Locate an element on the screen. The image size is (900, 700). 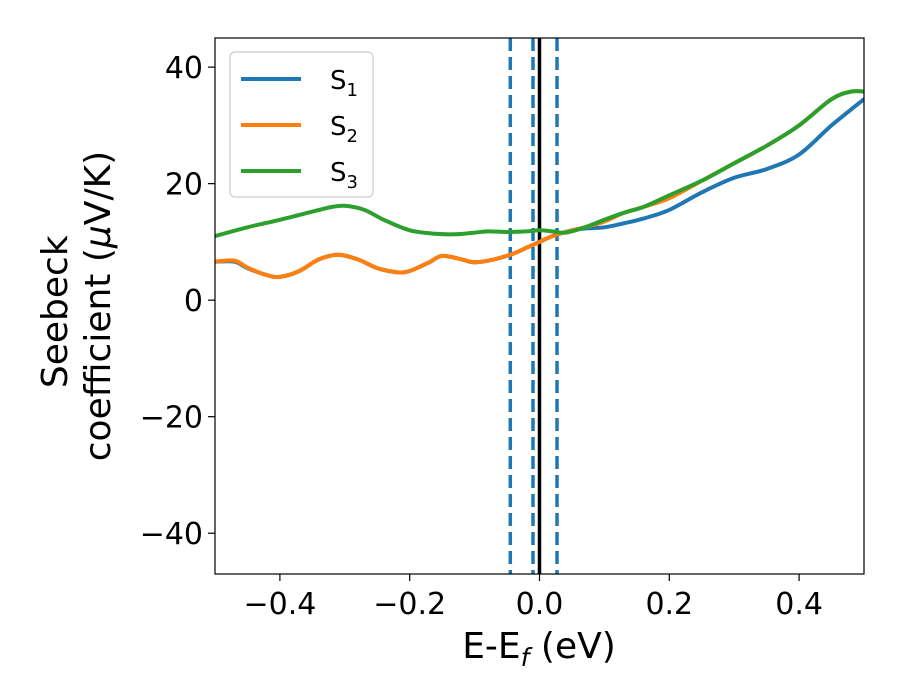
reference-lines is located at coordinates (533, 306).